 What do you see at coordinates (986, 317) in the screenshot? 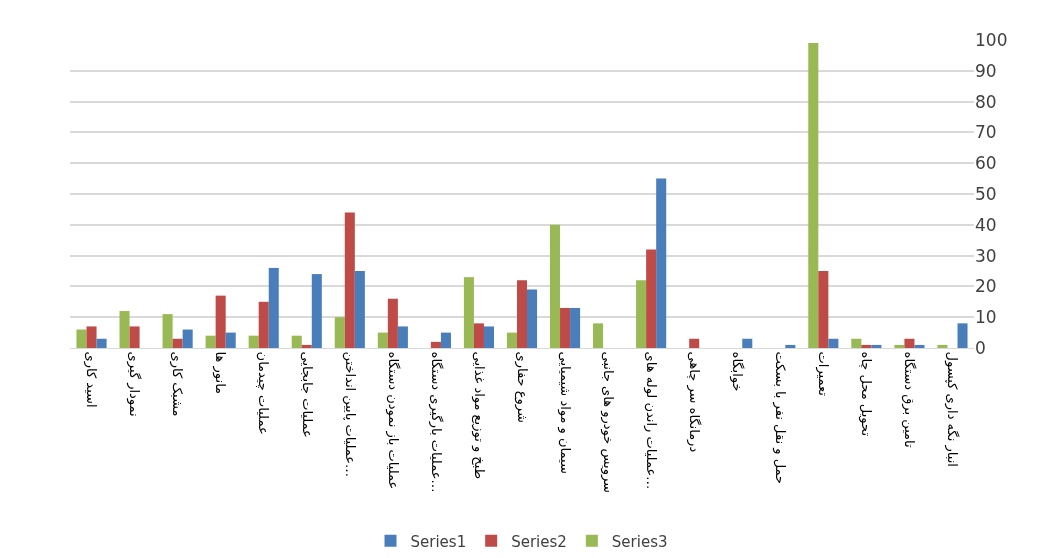
I see `y-tick-label: 10` at bounding box center [986, 317].